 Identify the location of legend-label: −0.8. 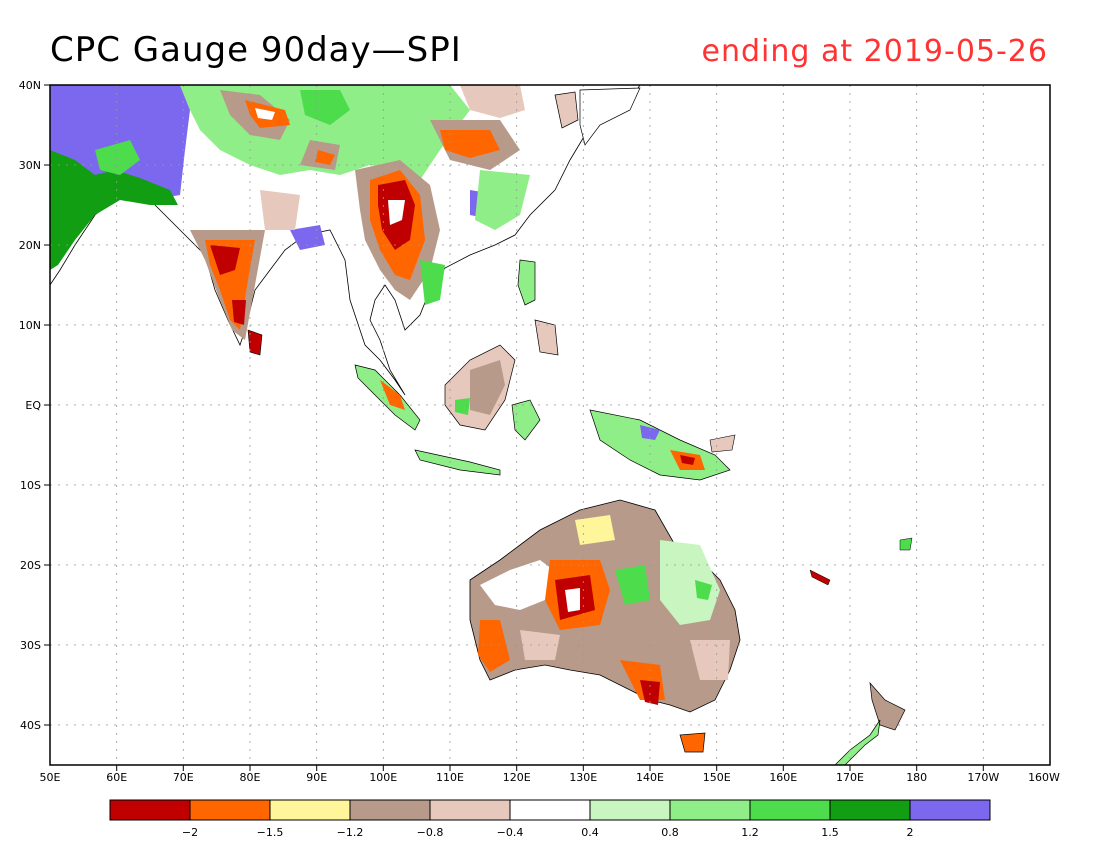
(430, 832).